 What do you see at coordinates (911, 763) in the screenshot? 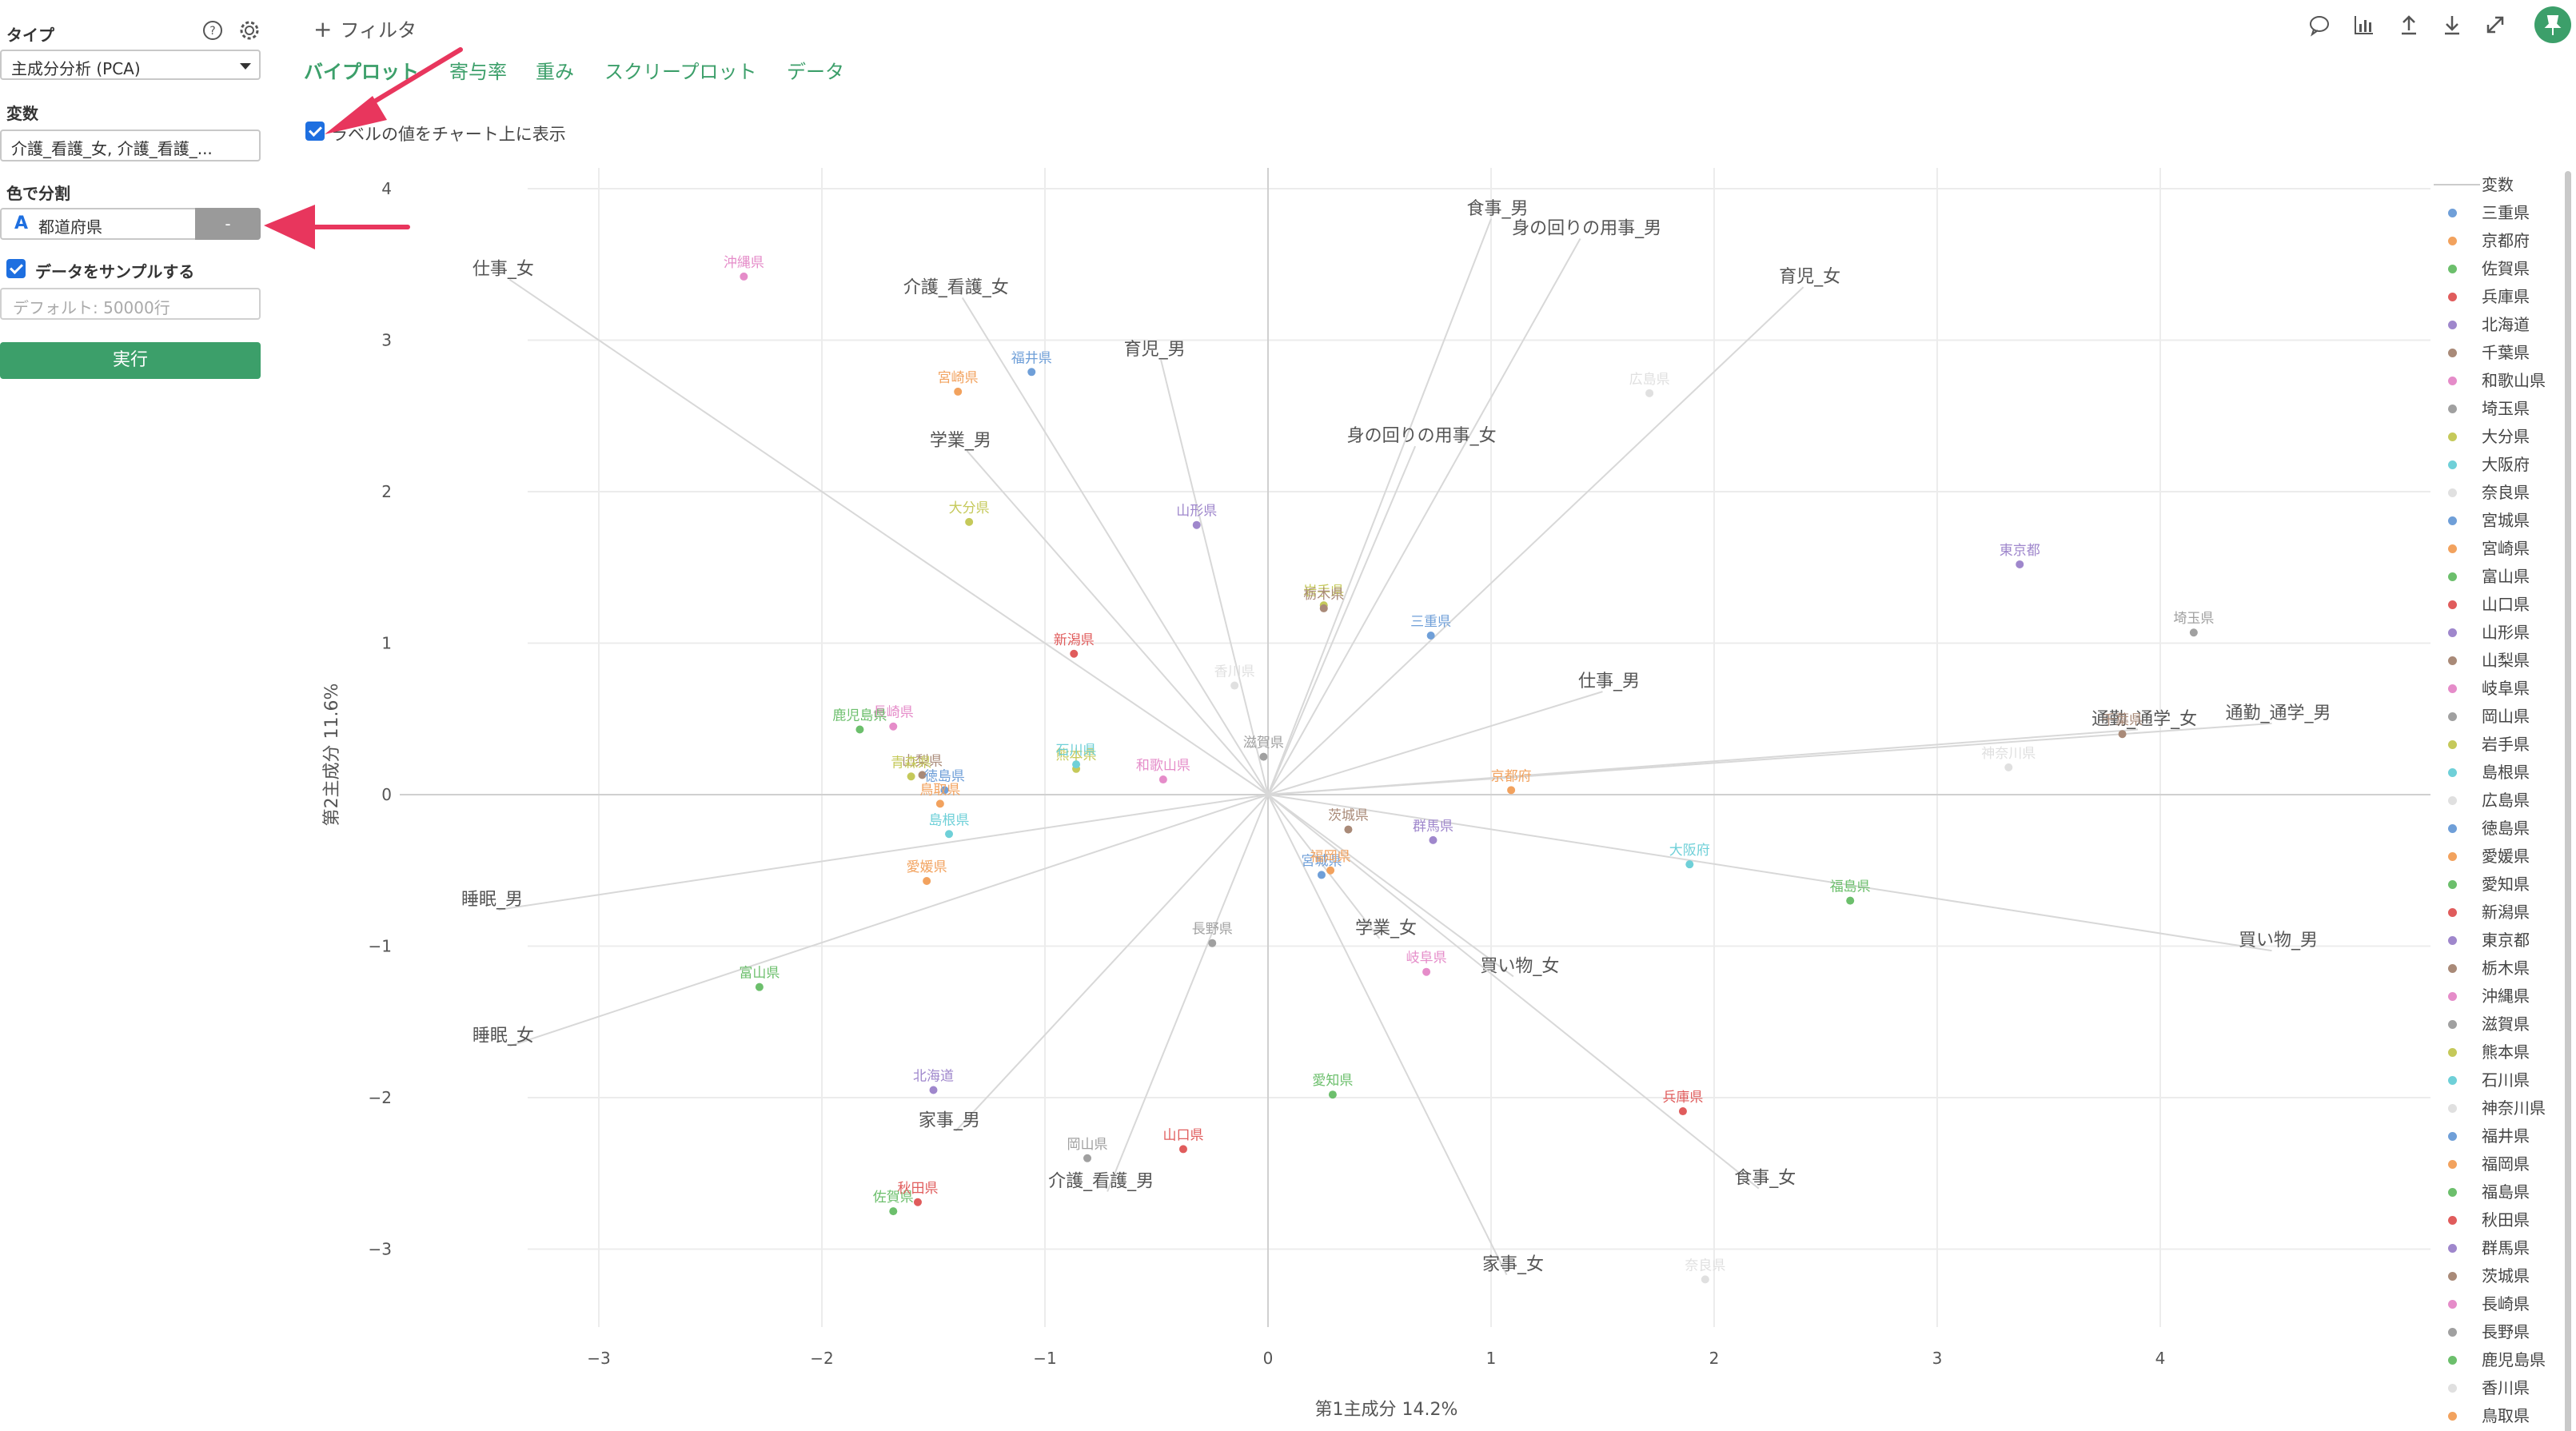
I see `data-point-label: 青森県` at bounding box center [911, 763].